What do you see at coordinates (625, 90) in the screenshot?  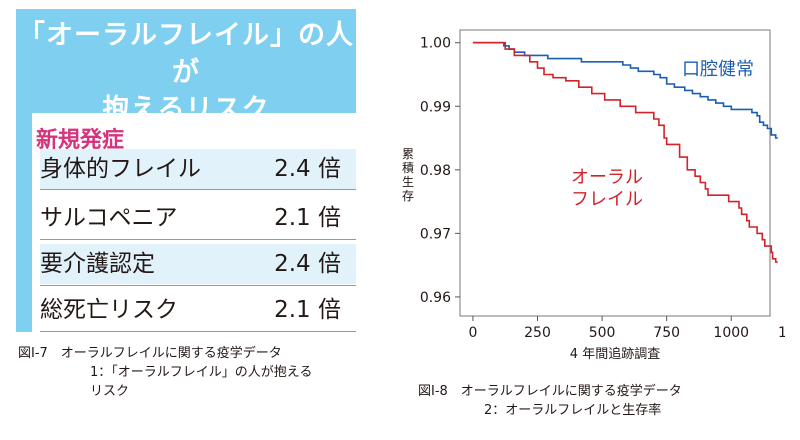 I see `series-line` at bounding box center [625, 90].